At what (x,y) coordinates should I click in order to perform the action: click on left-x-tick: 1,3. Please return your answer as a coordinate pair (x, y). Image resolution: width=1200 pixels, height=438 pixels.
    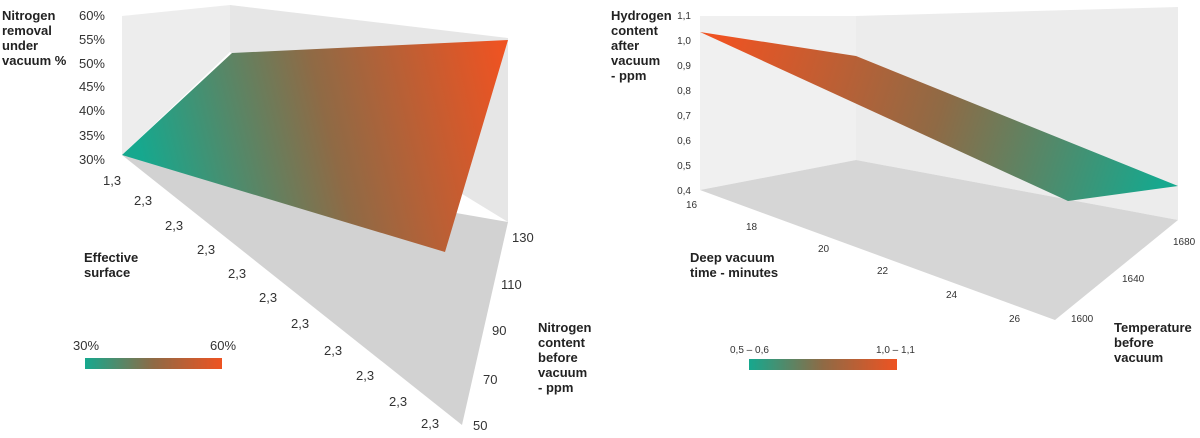
    Looking at the image, I should click on (112, 180).